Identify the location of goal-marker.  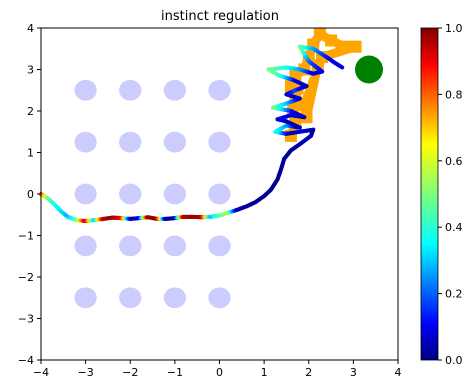
(368, 69).